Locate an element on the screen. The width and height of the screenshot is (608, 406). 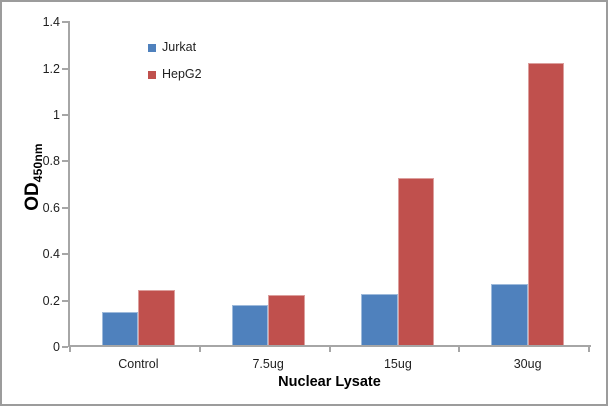
bar-hepg2-30ug is located at coordinates (546, 204).